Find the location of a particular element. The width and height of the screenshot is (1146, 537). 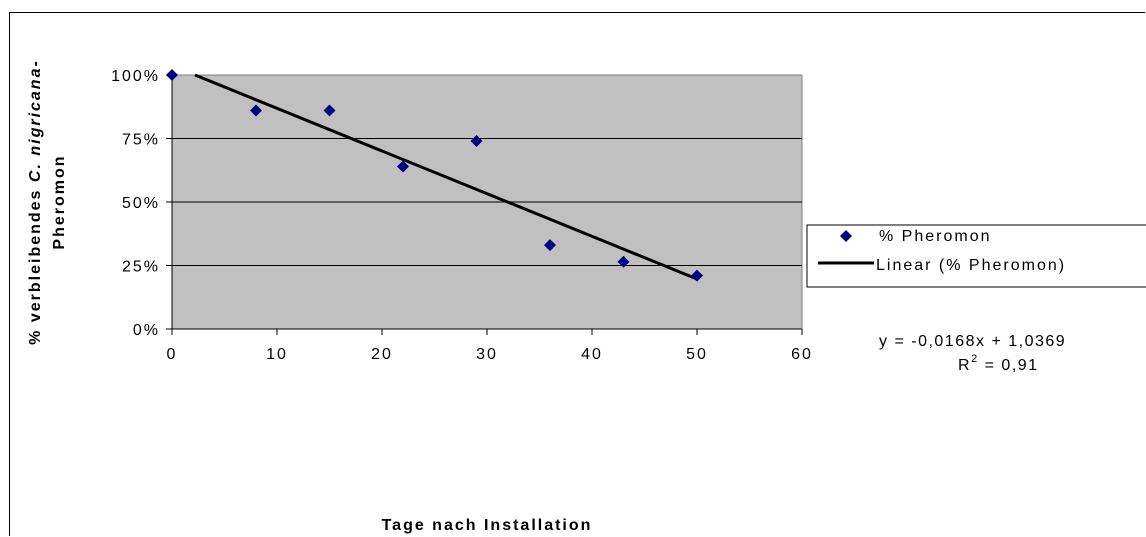

legend-box is located at coordinates (976, 256).